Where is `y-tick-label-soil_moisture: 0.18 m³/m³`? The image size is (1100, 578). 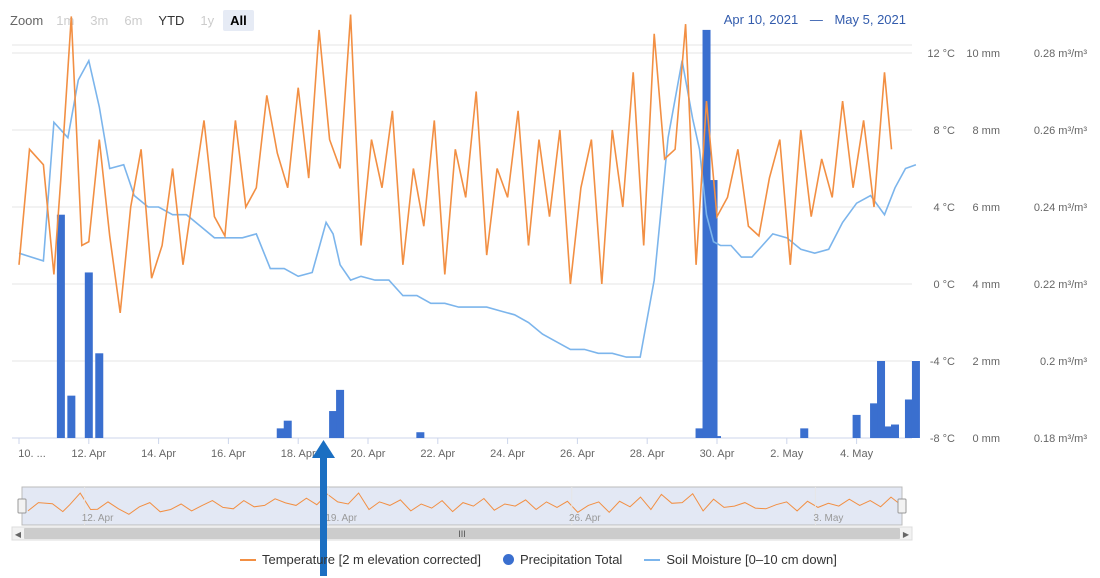 y-tick-label-soil_moisture: 0.18 m³/m³ is located at coordinates (1061, 439).